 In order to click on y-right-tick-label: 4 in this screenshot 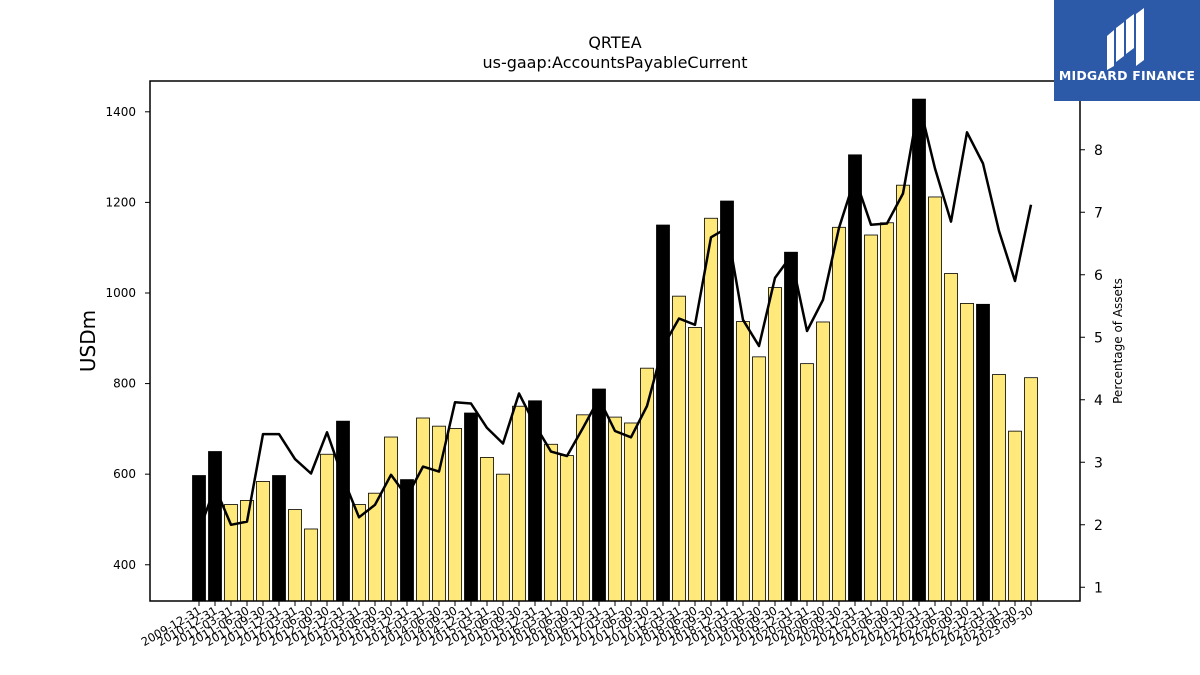, I will do `click(1098, 401)`.